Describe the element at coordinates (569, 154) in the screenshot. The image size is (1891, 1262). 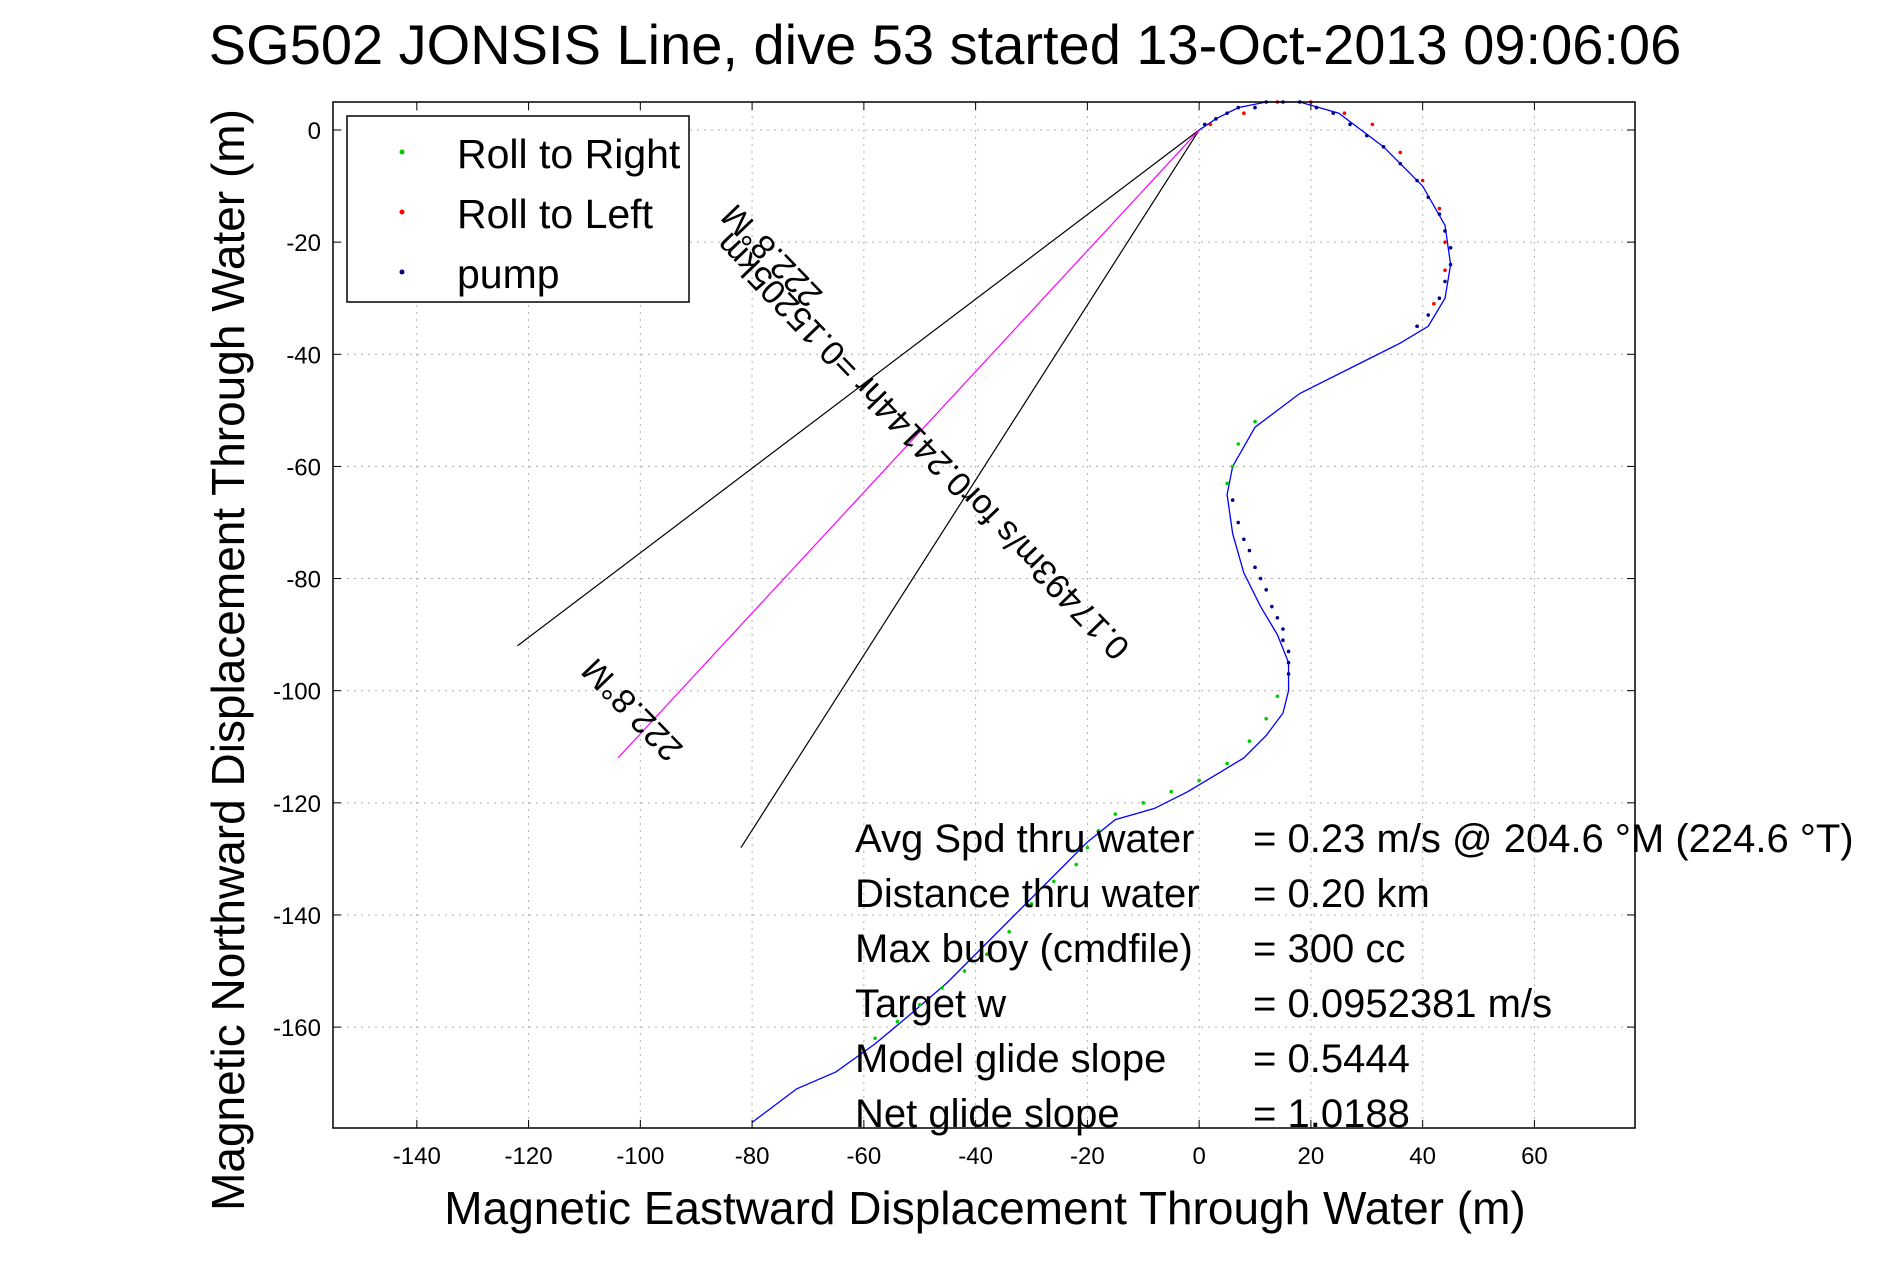
I see `legend-label: Roll to Right` at that location.